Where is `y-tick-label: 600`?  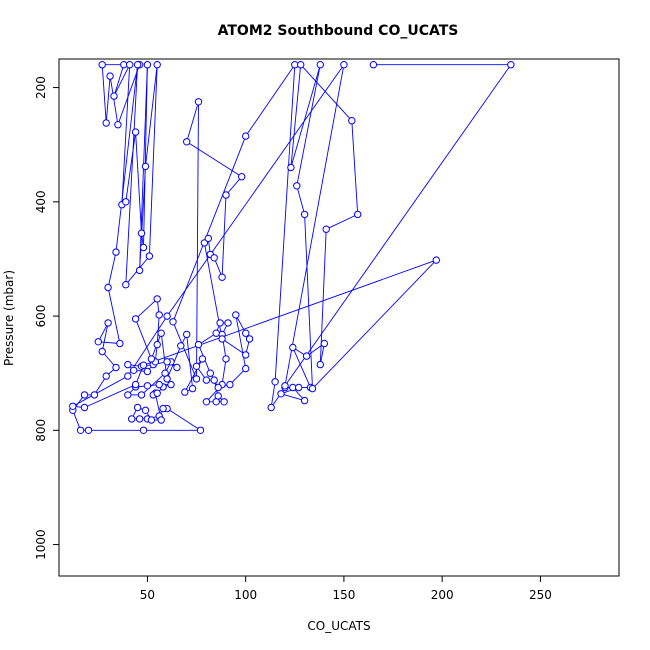
y-tick-label: 600 is located at coordinates (41, 316).